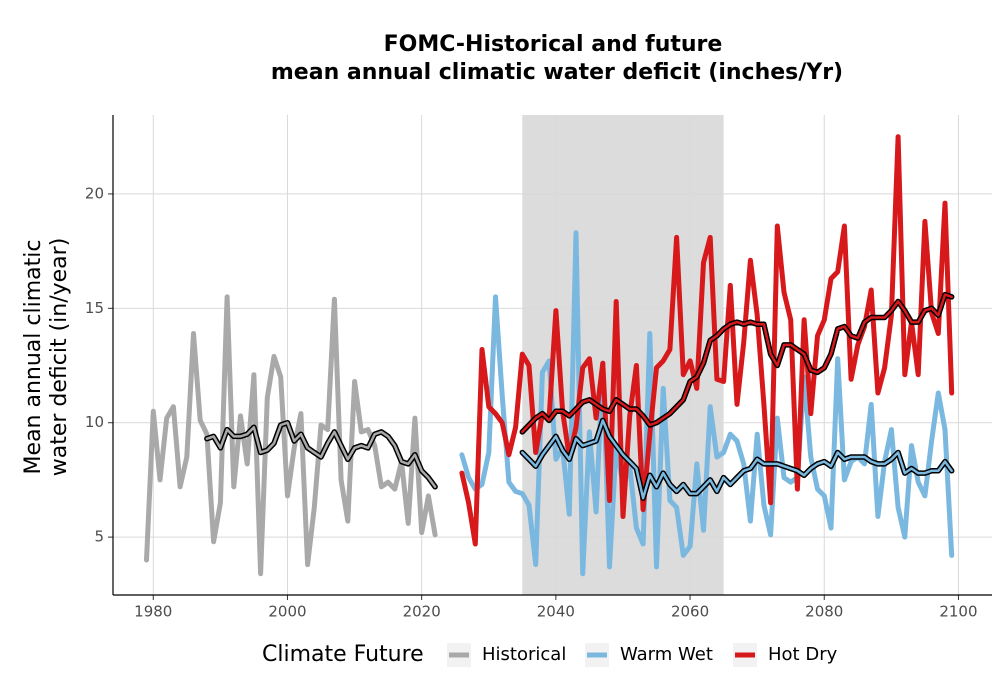 This screenshot has width=1000, height=700. What do you see at coordinates (94, 422) in the screenshot?
I see `y-tick-label: 10` at bounding box center [94, 422].